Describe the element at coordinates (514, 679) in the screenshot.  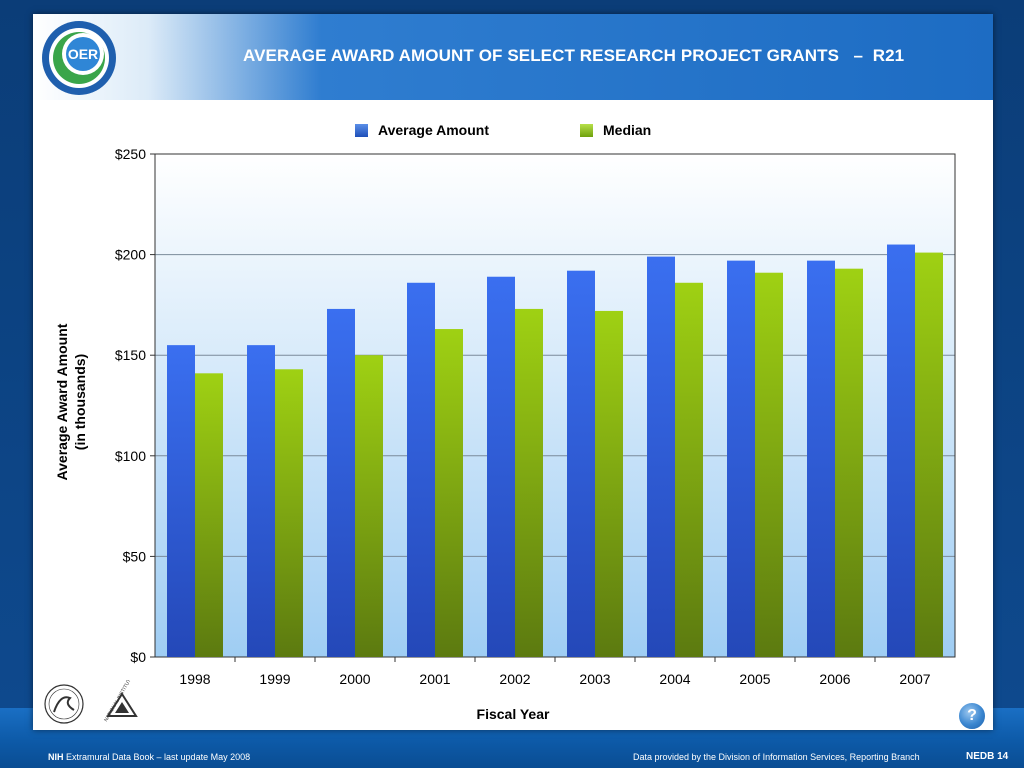
I see `x-tick-label: 2002` at that location.